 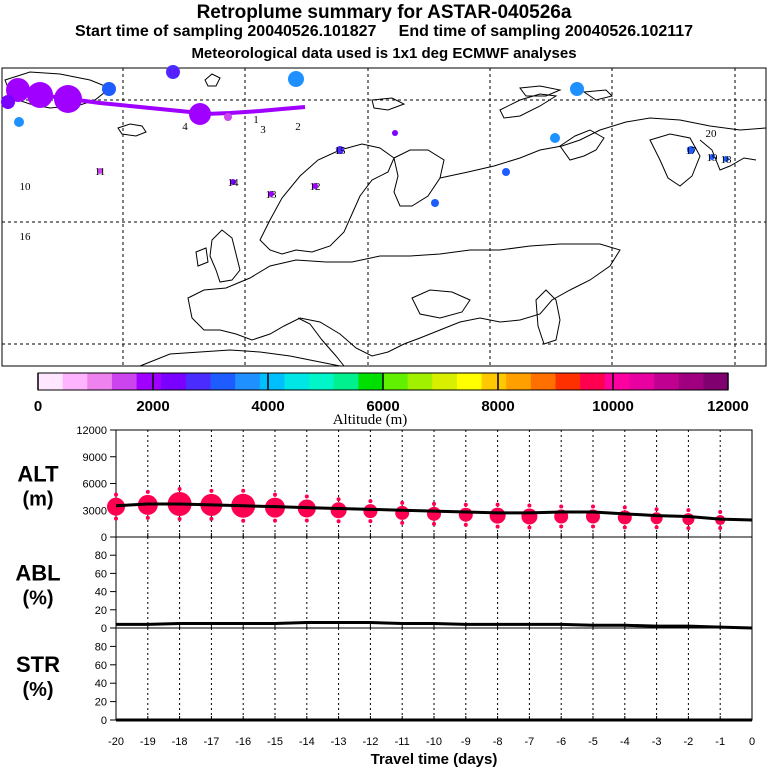 I want to click on x-tick-label: -13, so click(x=339, y=742).